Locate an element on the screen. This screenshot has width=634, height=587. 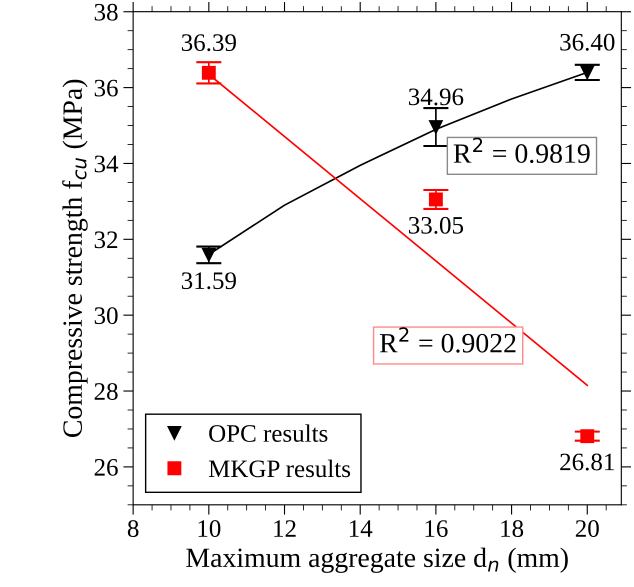
data-label: 36.40 is located at coordinates (587, 42).